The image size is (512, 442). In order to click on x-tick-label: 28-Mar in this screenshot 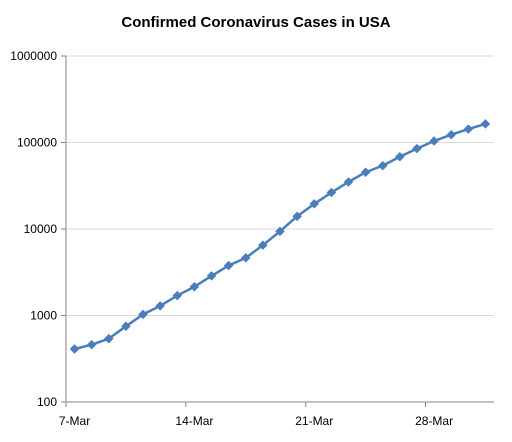, I will do `click(434, 421)`.